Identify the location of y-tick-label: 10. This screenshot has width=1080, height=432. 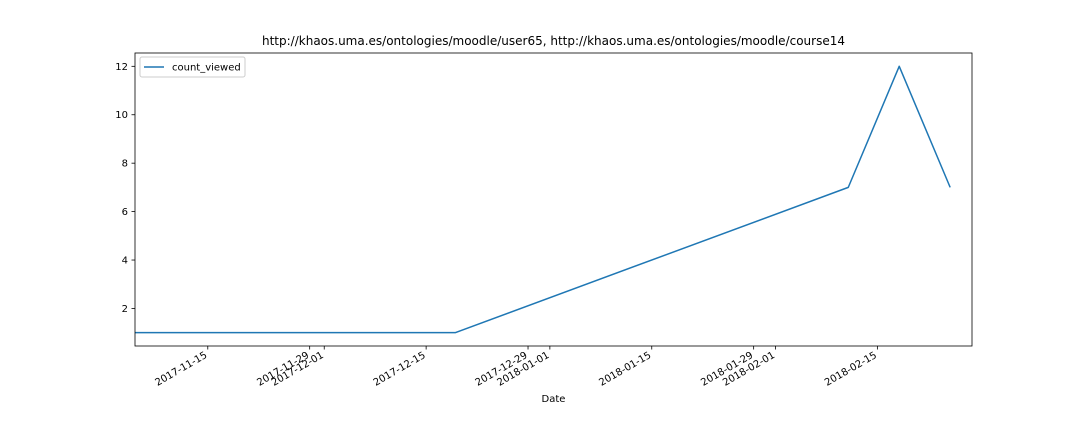
(121, 115).